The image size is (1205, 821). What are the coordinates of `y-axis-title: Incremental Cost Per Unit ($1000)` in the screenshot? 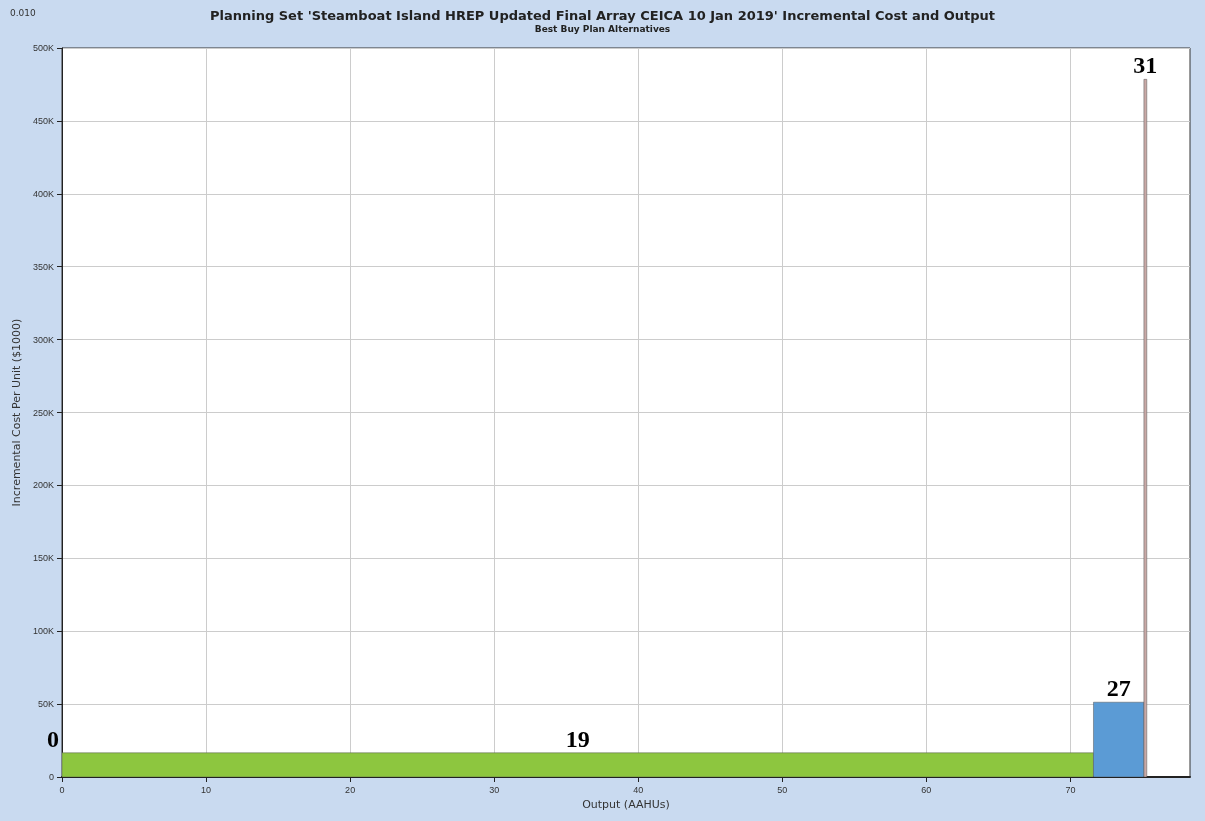 It's located at (17, 412).